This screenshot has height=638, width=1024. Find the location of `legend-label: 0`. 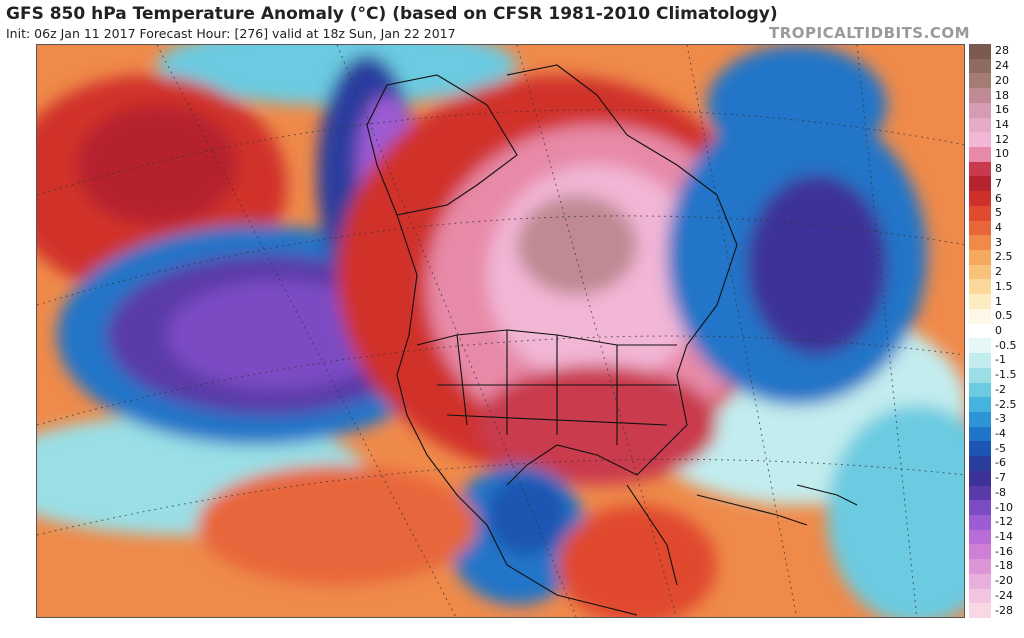

legend-label: 0 is located at coordinates (998, 330).